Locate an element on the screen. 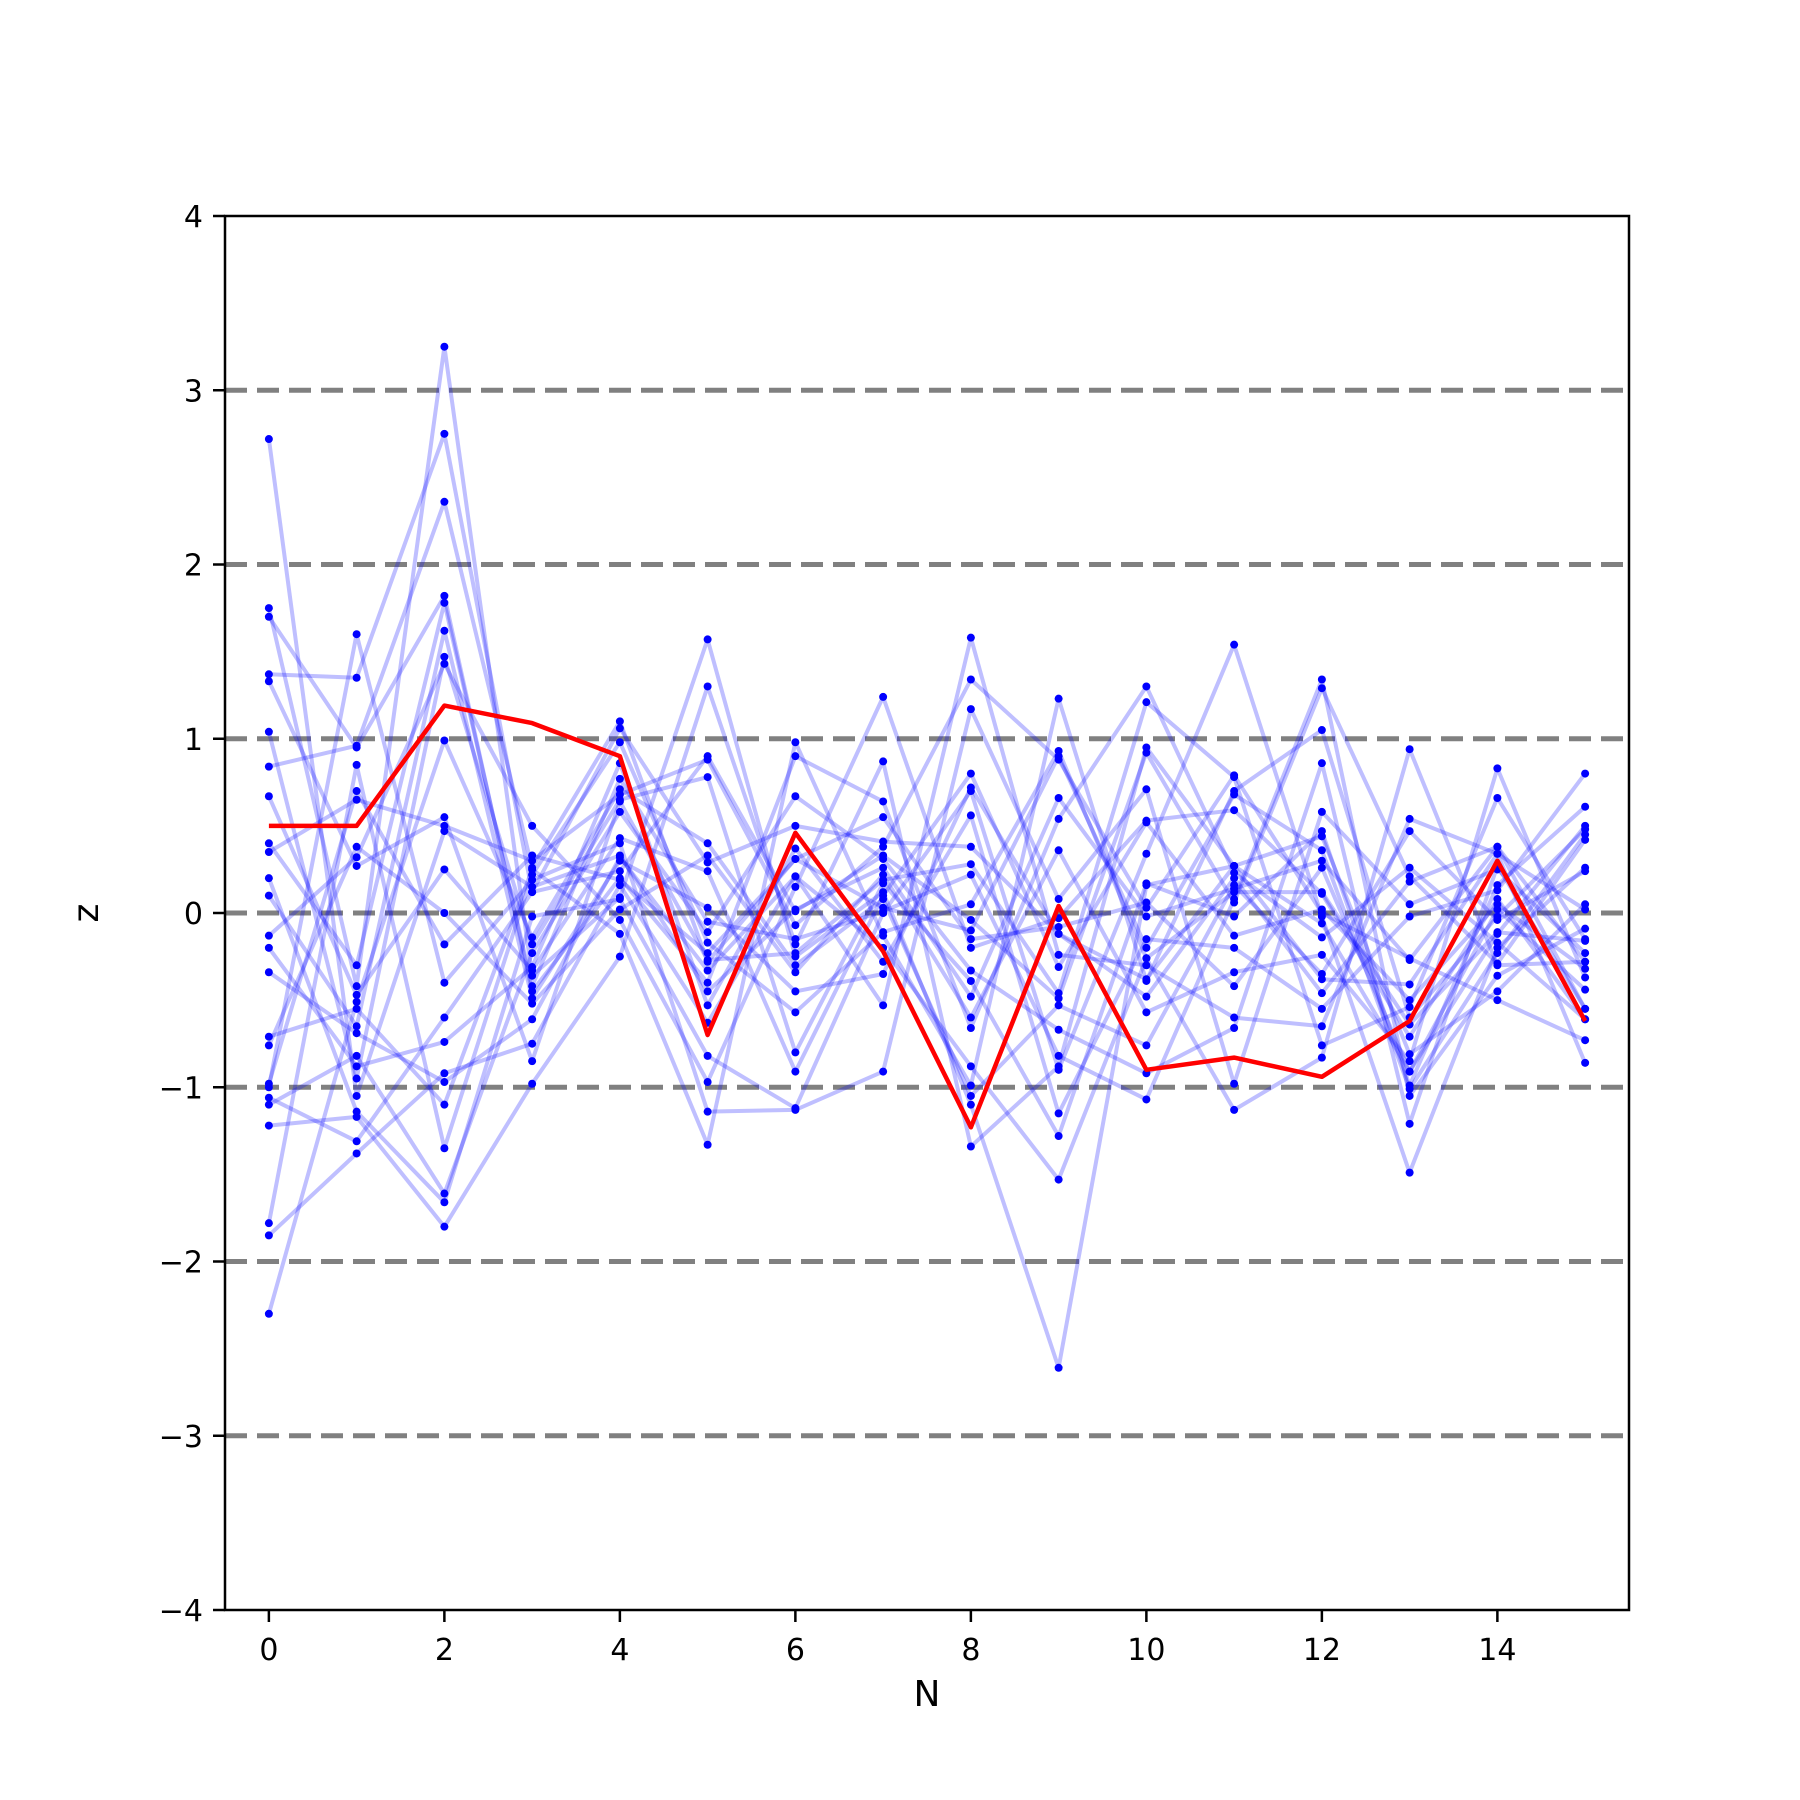  y-tick-label: 4 is located at coordinates (193, 217).